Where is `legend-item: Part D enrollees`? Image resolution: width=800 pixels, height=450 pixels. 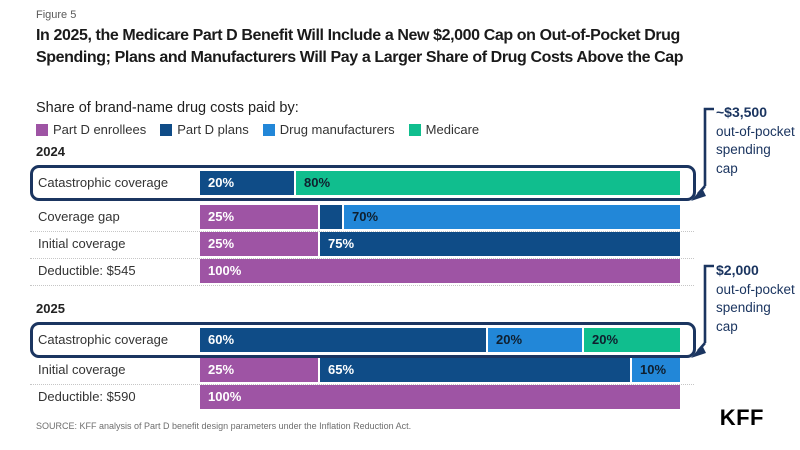 legend-item: Part D enrollees is located at coordinates (91, 129).